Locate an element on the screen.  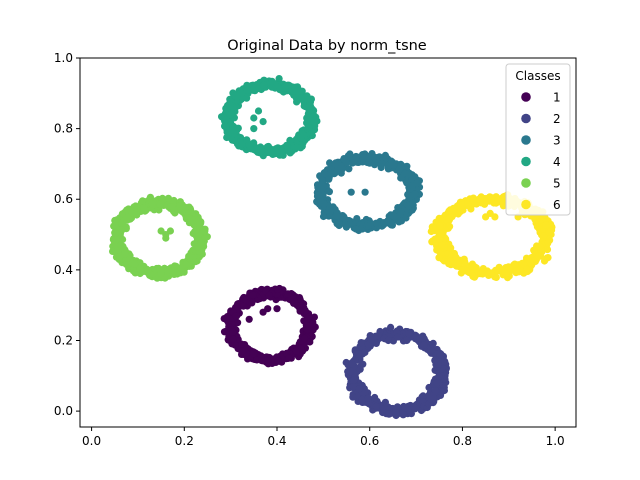
y-tick-label: 0.6 is located at coordinates (63, 199).